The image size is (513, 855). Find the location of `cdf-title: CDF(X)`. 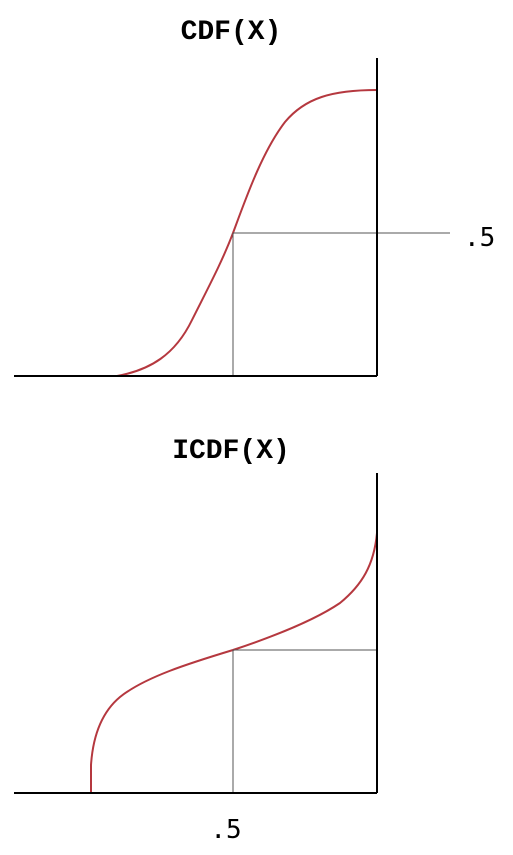

cdf-title: CDF(X) is located at coordinates (231, 32).